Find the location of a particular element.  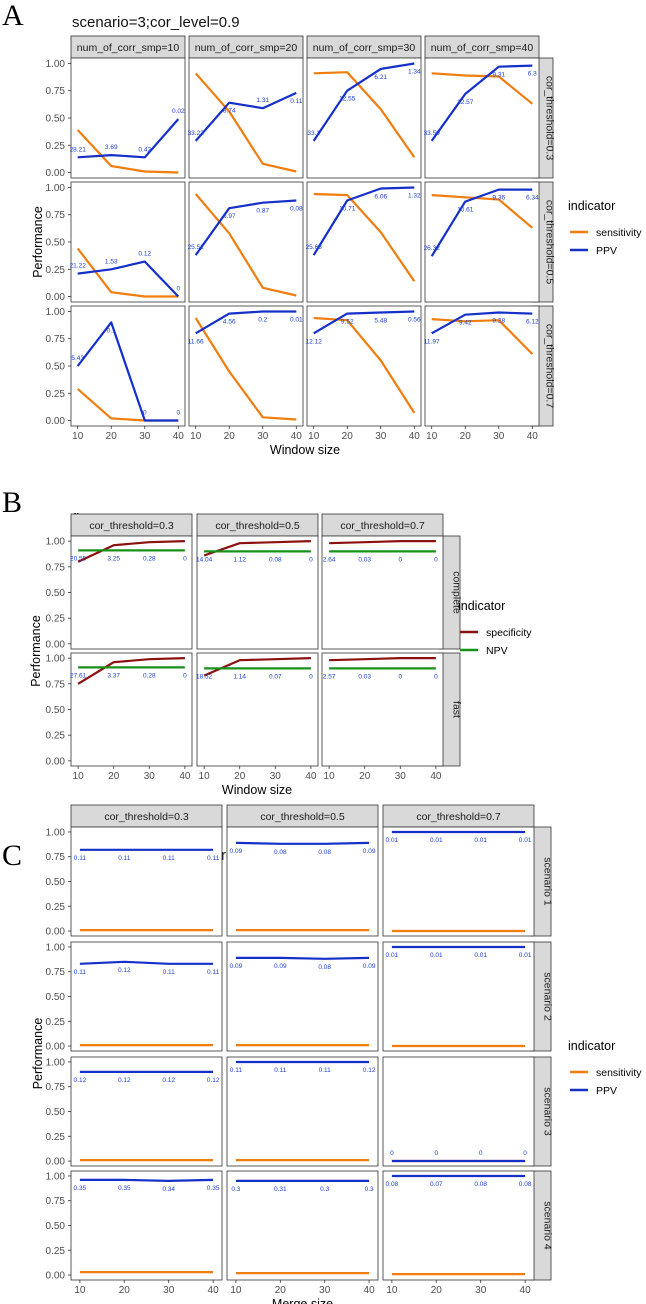

data-label: 1.32 is located at coordinates (414, 195).